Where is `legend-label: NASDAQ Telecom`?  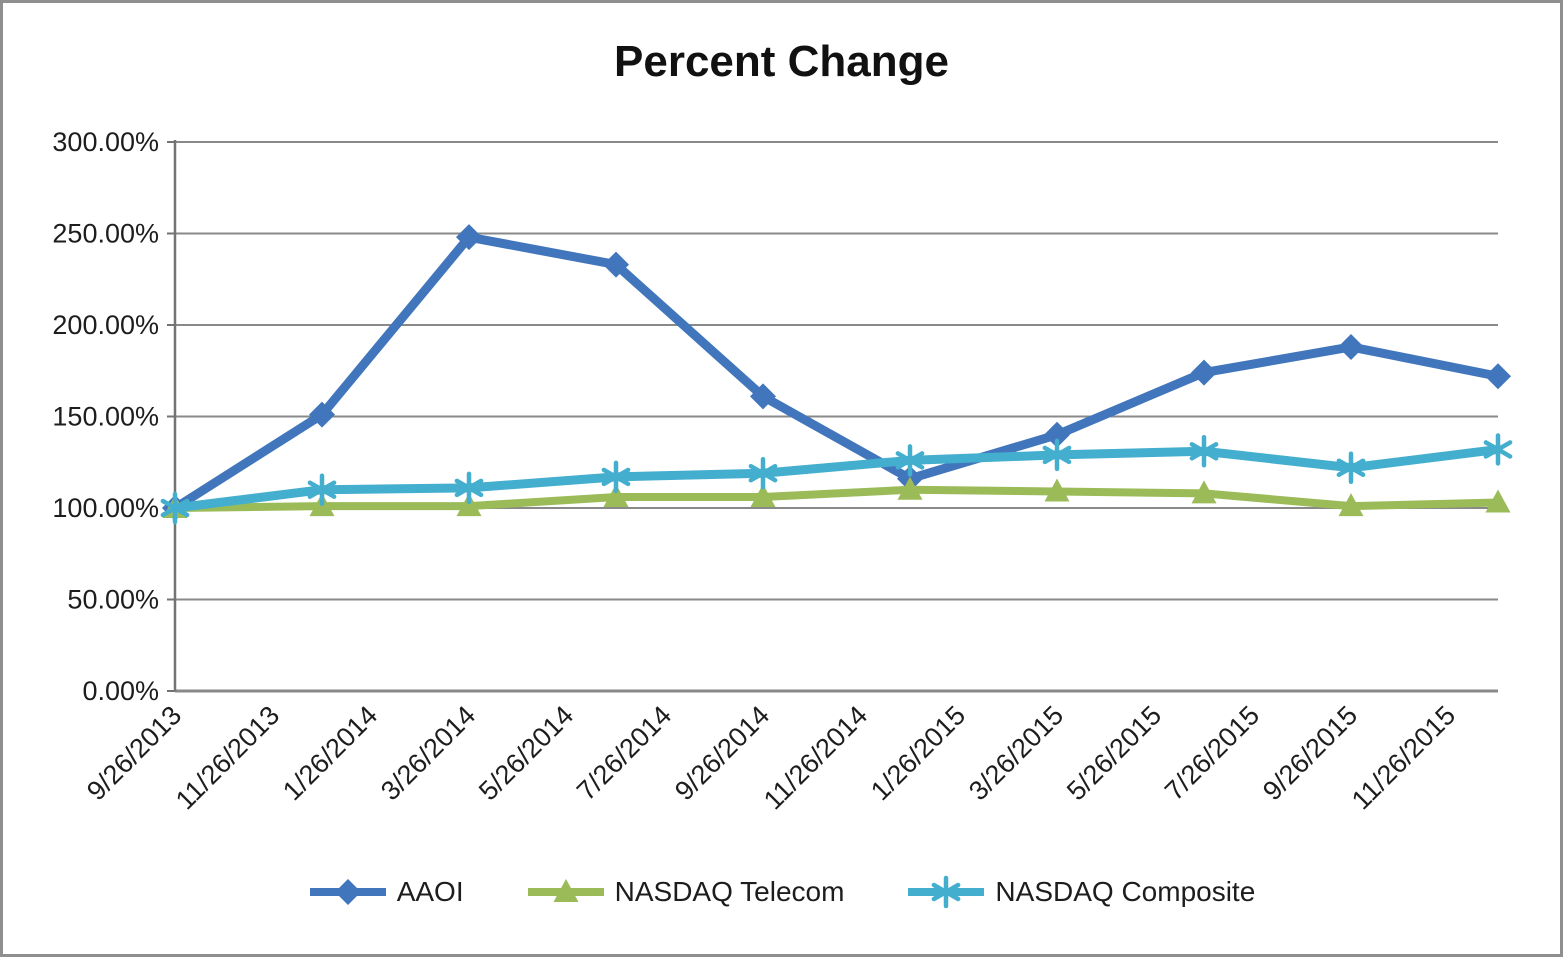 legend-label: NASDAQ Telecom is located at coordinates (729, 891).